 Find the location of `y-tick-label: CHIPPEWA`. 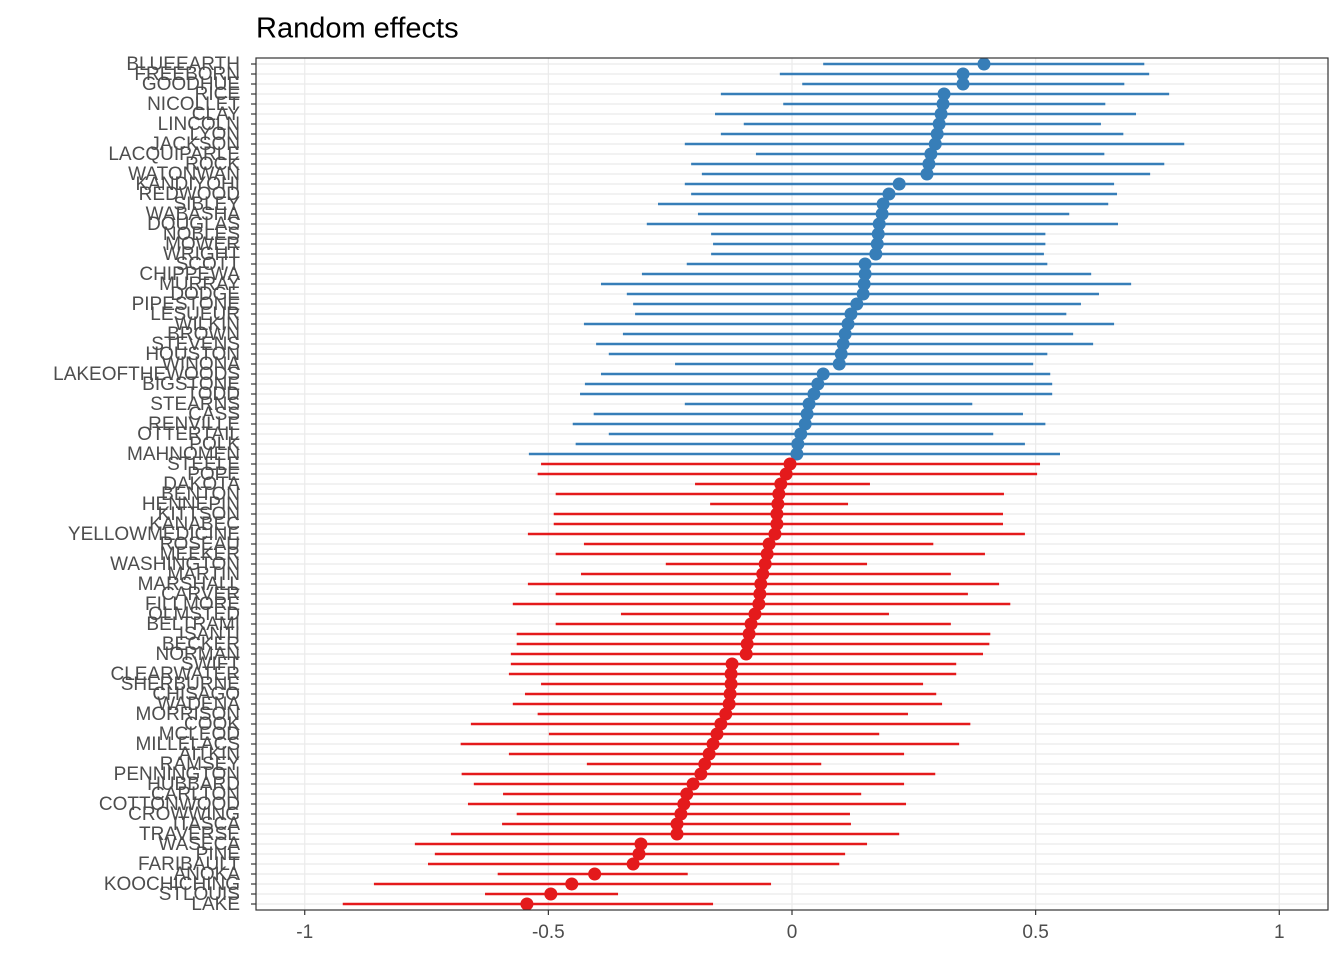

y-tick-label: CHIPPEWA is located at coordinates (189, 274).